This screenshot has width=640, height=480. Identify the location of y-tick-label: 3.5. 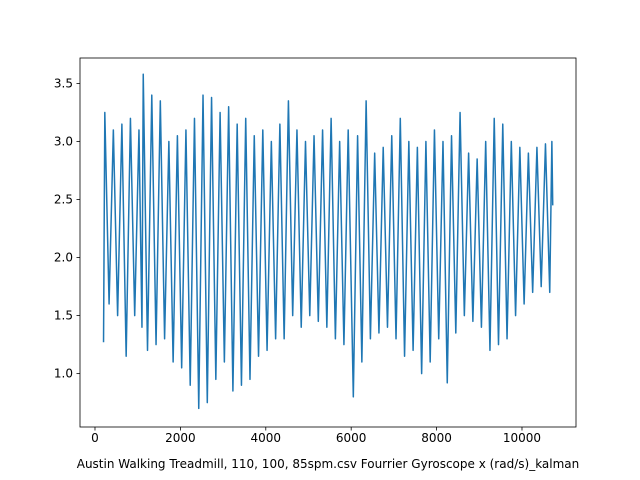
(63, 84).